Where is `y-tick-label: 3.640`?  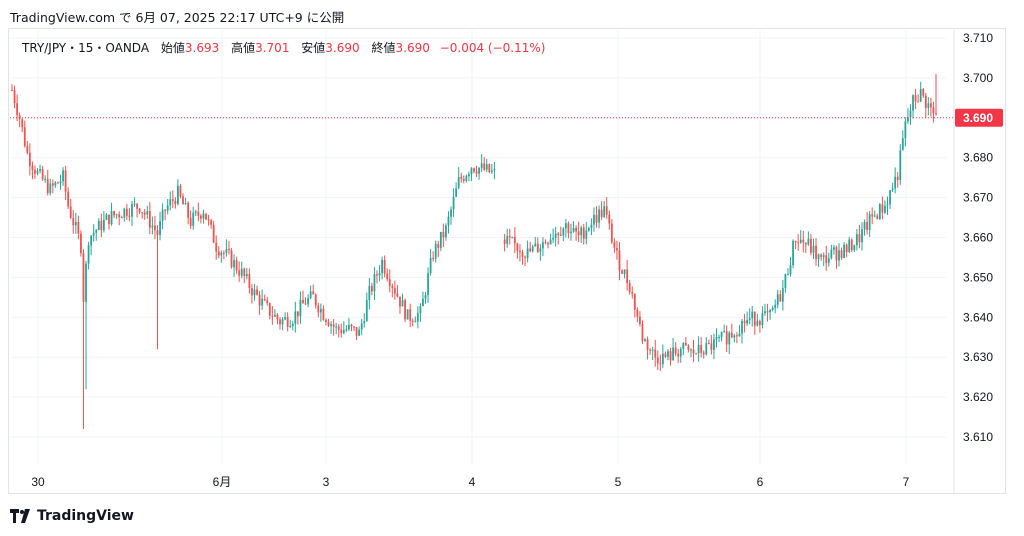 y-tick-label: 3.640 is located at coordinates (978, 317).